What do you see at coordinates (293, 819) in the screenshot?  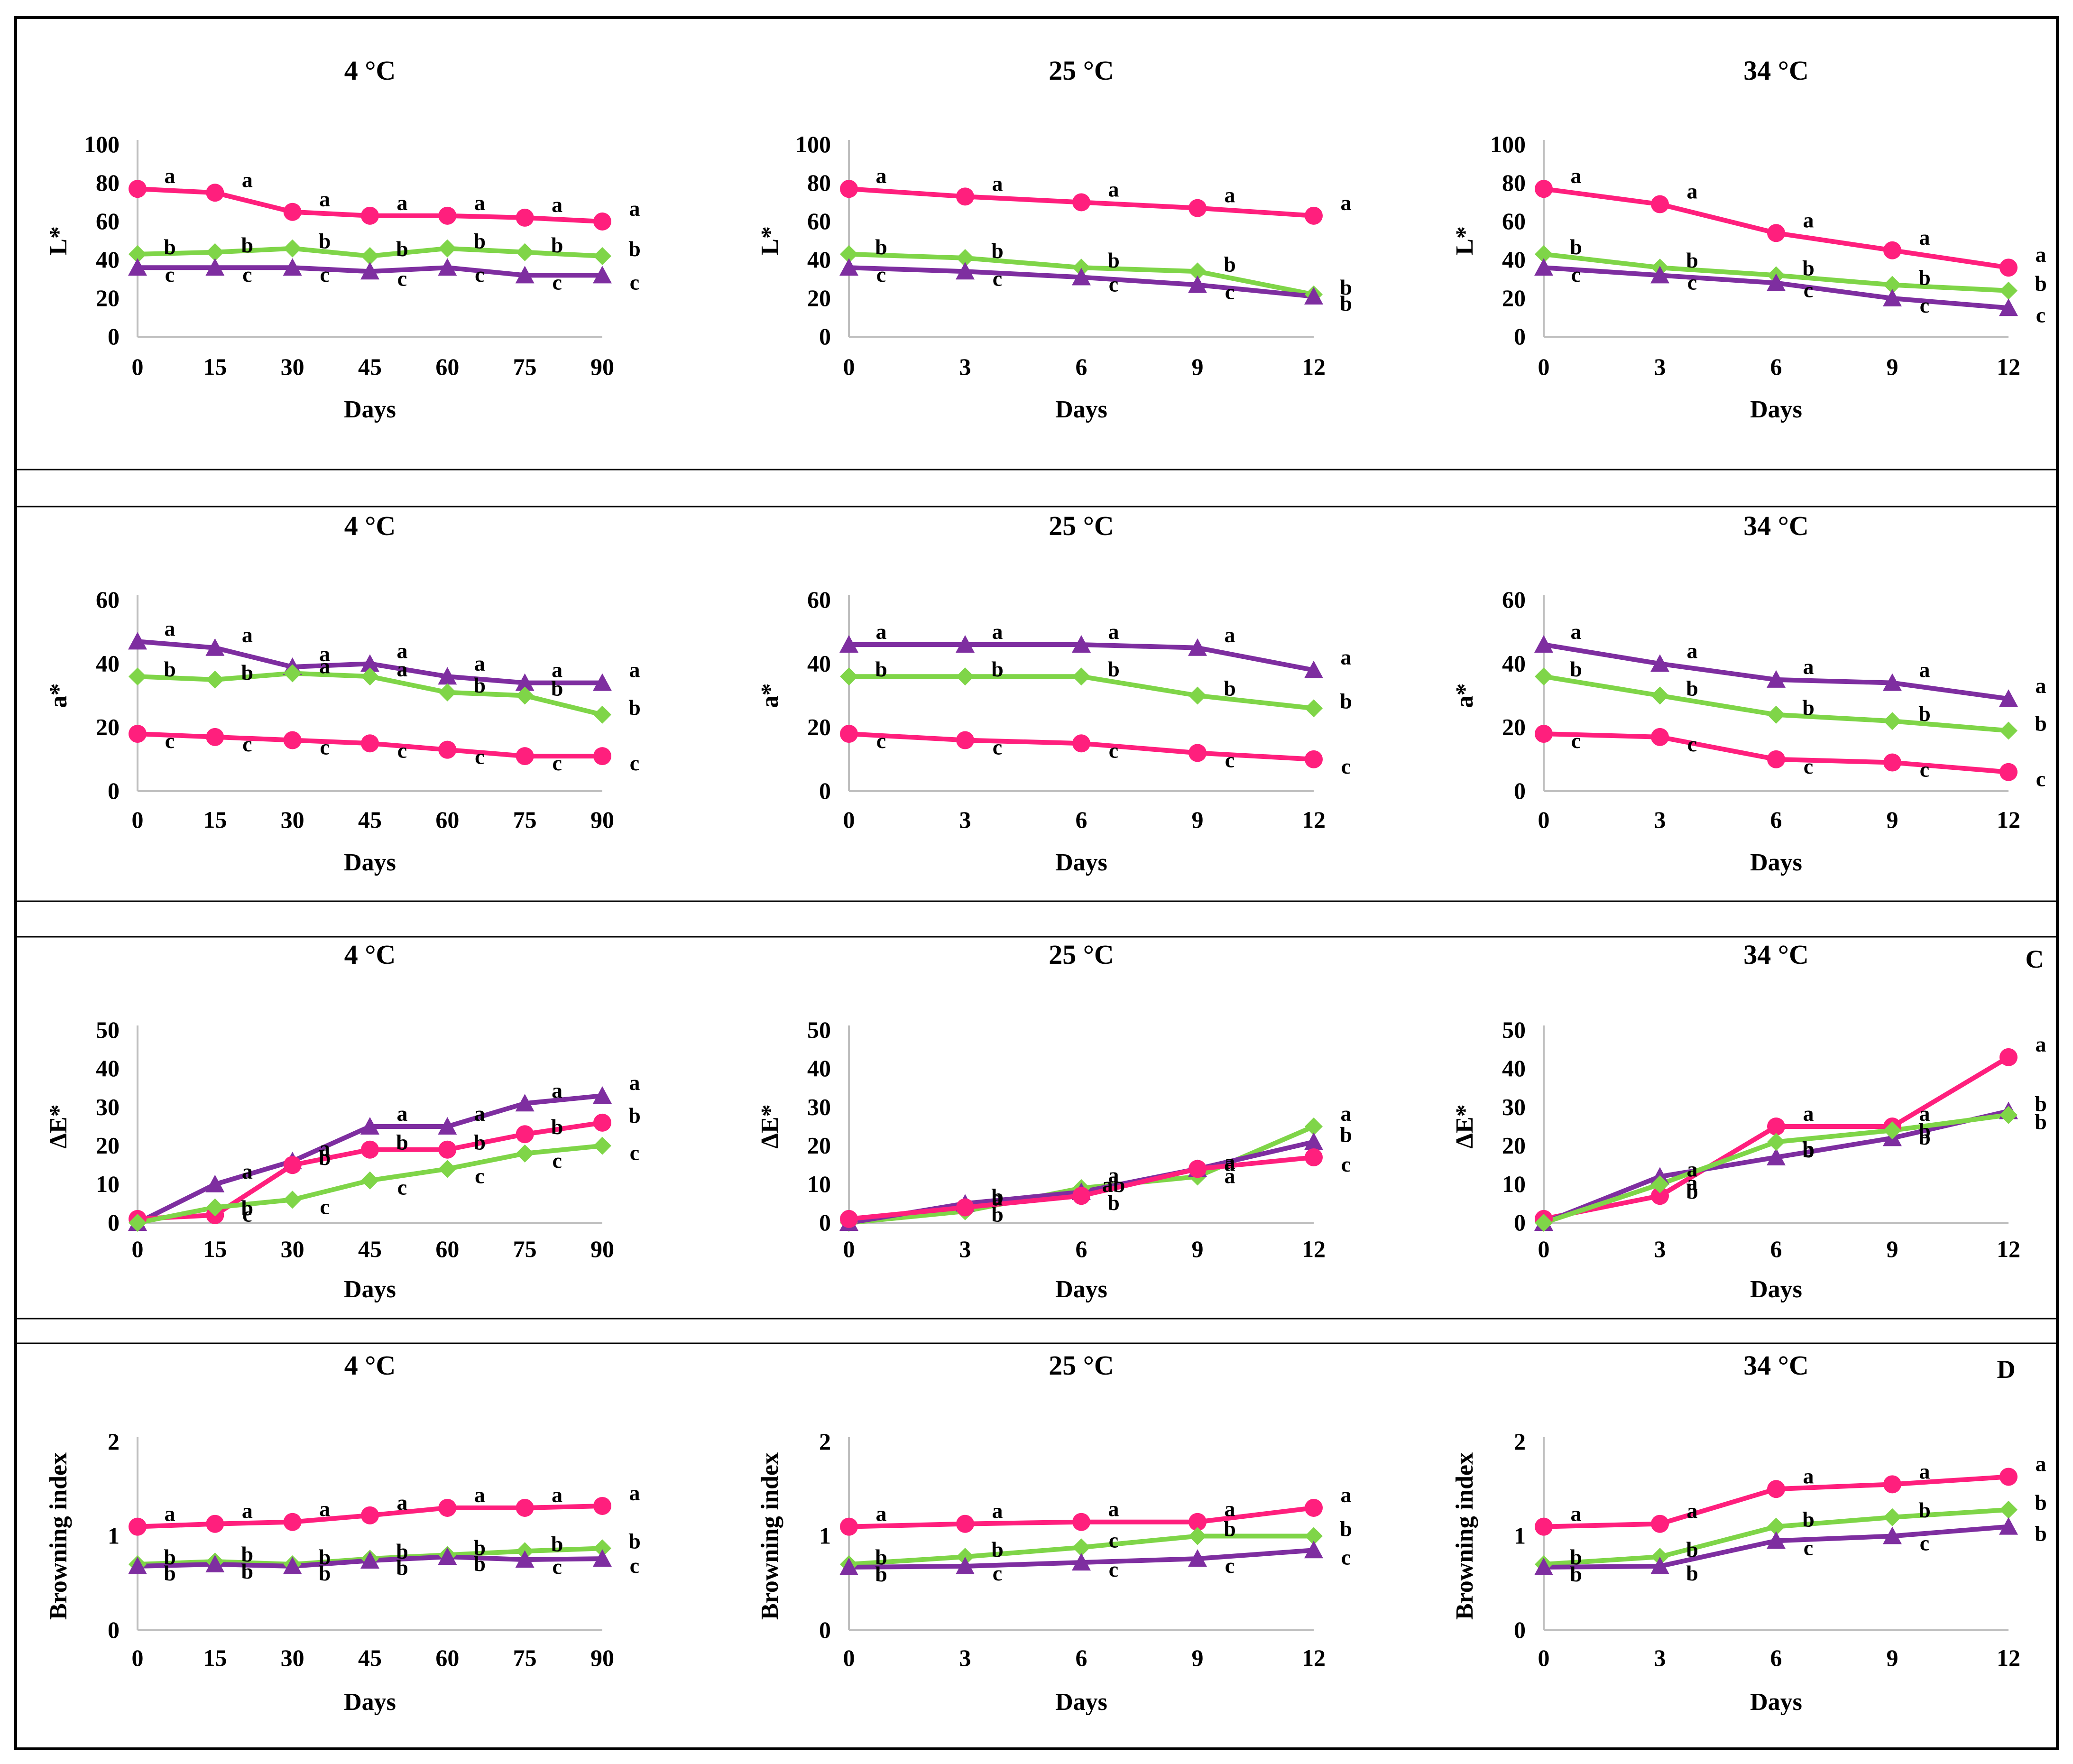 I see `x-tick-label: 30` at bounding box center [293, 819].